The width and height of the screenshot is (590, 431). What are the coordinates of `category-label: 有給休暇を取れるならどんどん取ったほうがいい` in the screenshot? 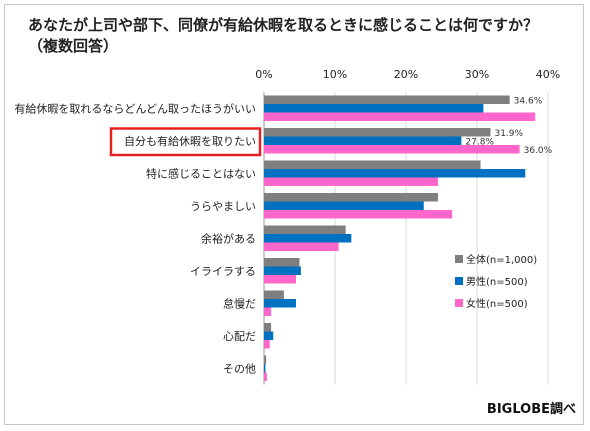 It's located at (135, 108).